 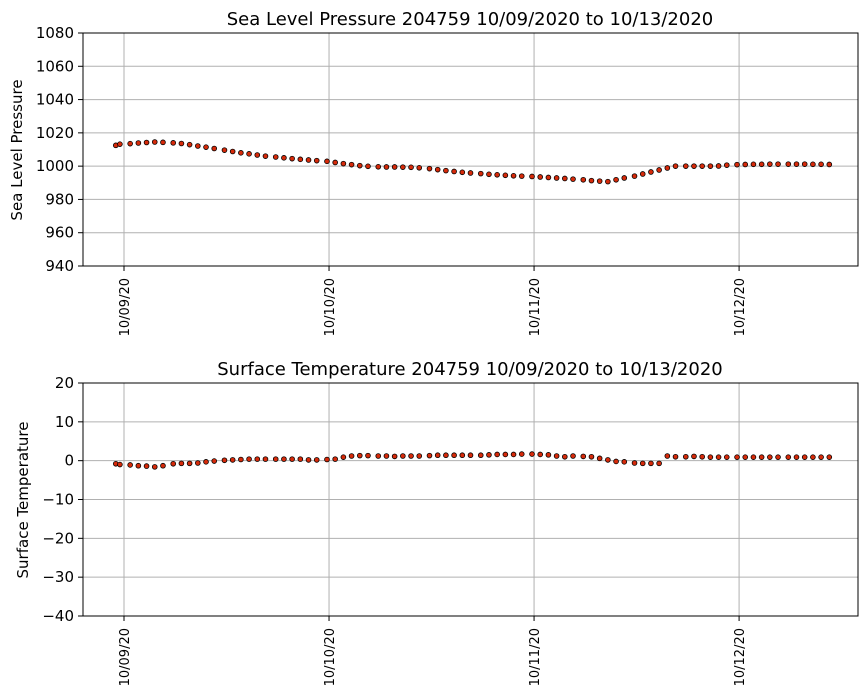 What do you see at coordinates (55, 133) in the screenshot?
I see `y-tick-label: 1020` at bounding box center [55, 133].